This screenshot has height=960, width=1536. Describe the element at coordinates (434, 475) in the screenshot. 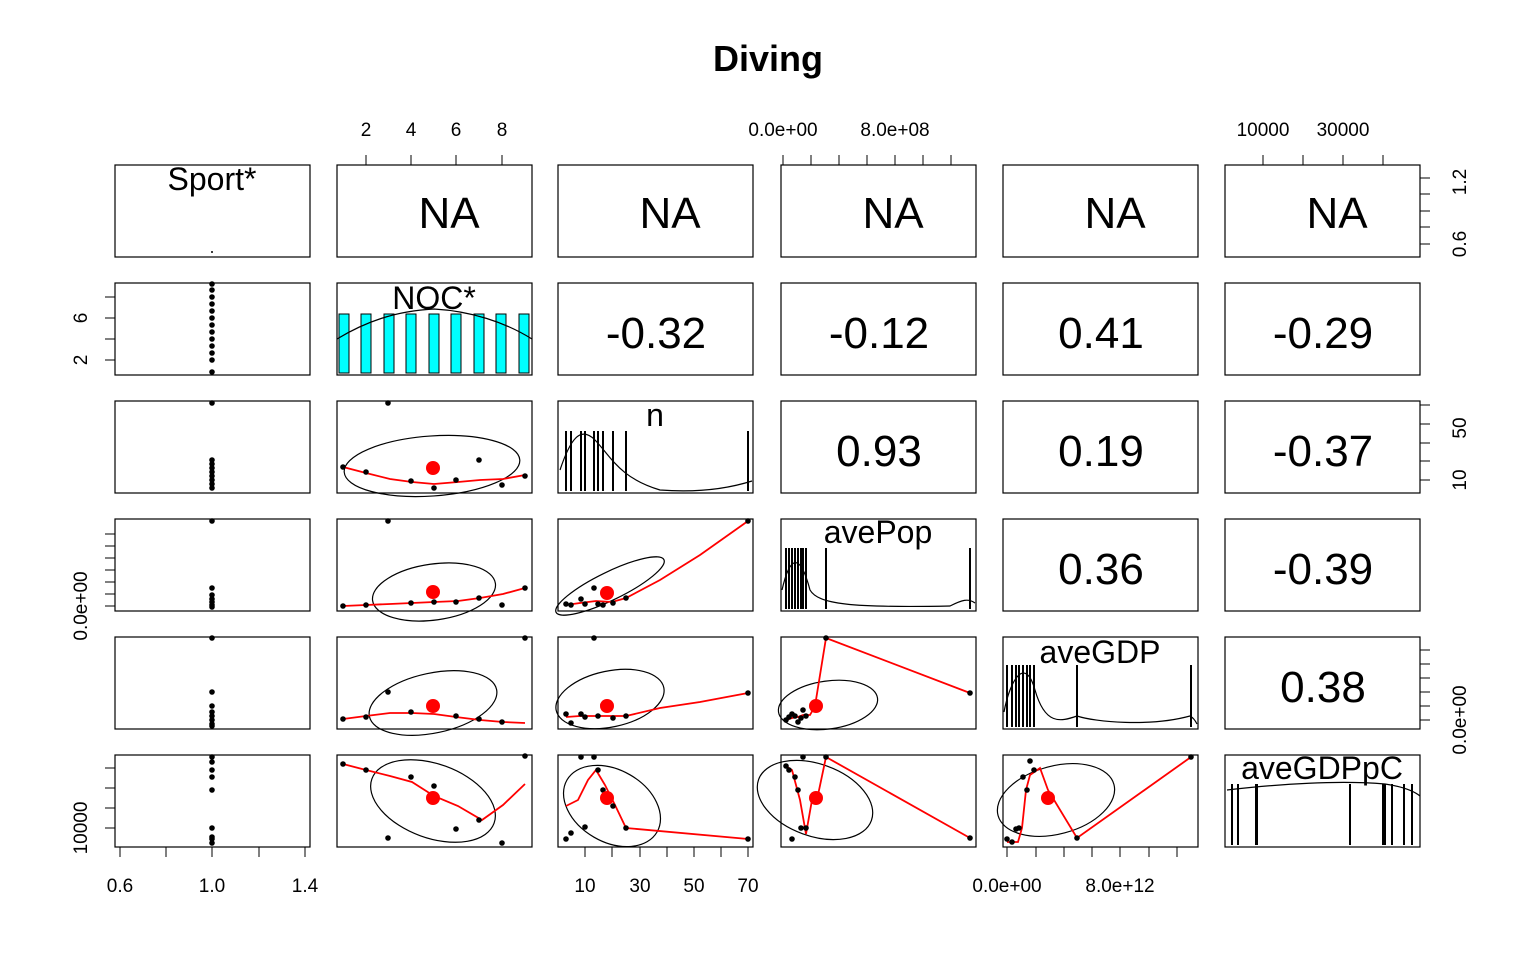

I see `n-vs-noc-smooth-line` at that location.